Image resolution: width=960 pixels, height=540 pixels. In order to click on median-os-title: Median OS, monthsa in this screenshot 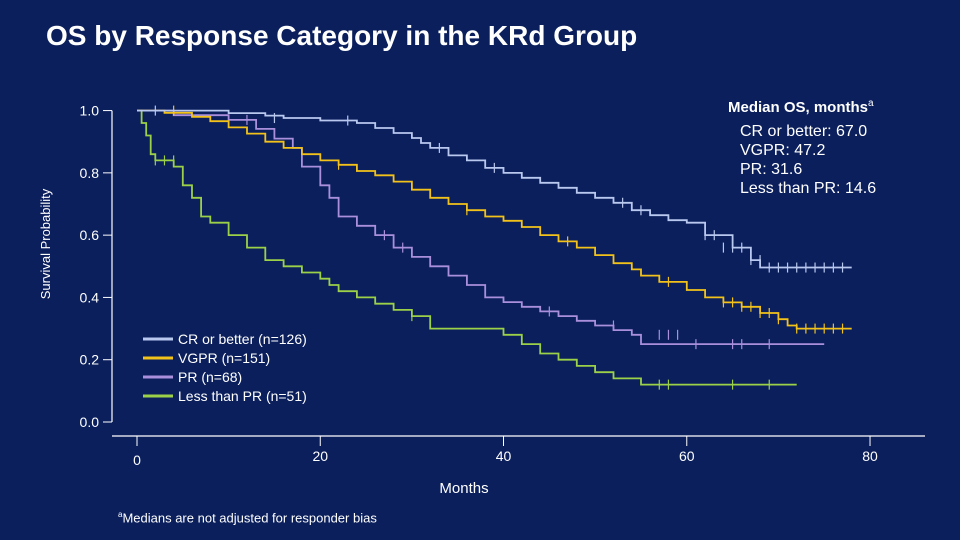, I will do `click(823, 107)`.